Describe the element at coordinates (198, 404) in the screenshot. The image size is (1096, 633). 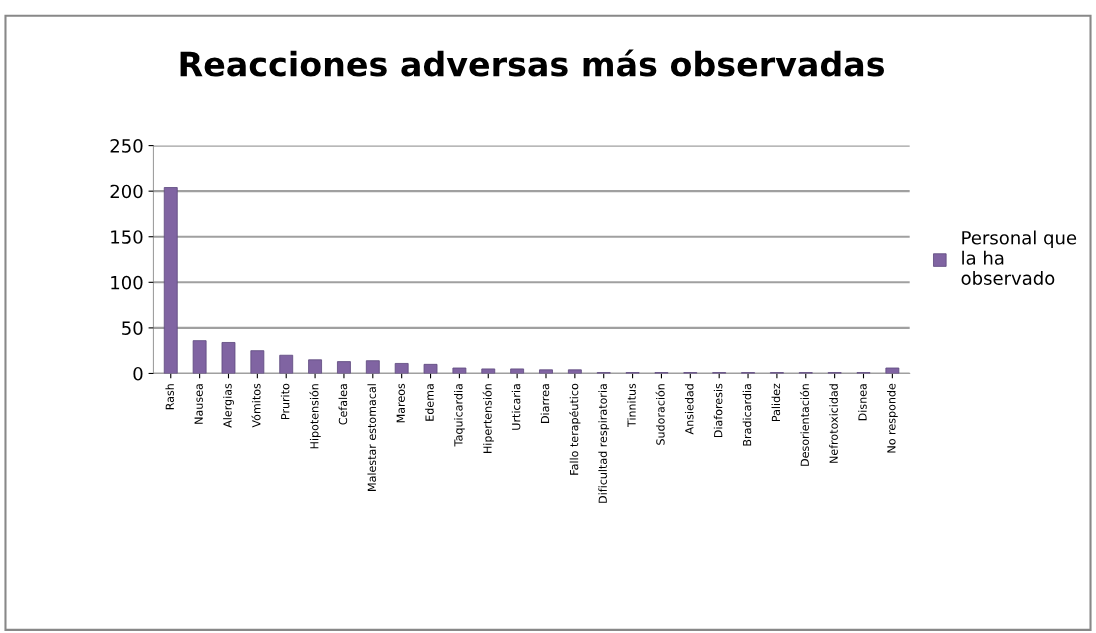
I see `x-tick-label: Nausea` at that location.